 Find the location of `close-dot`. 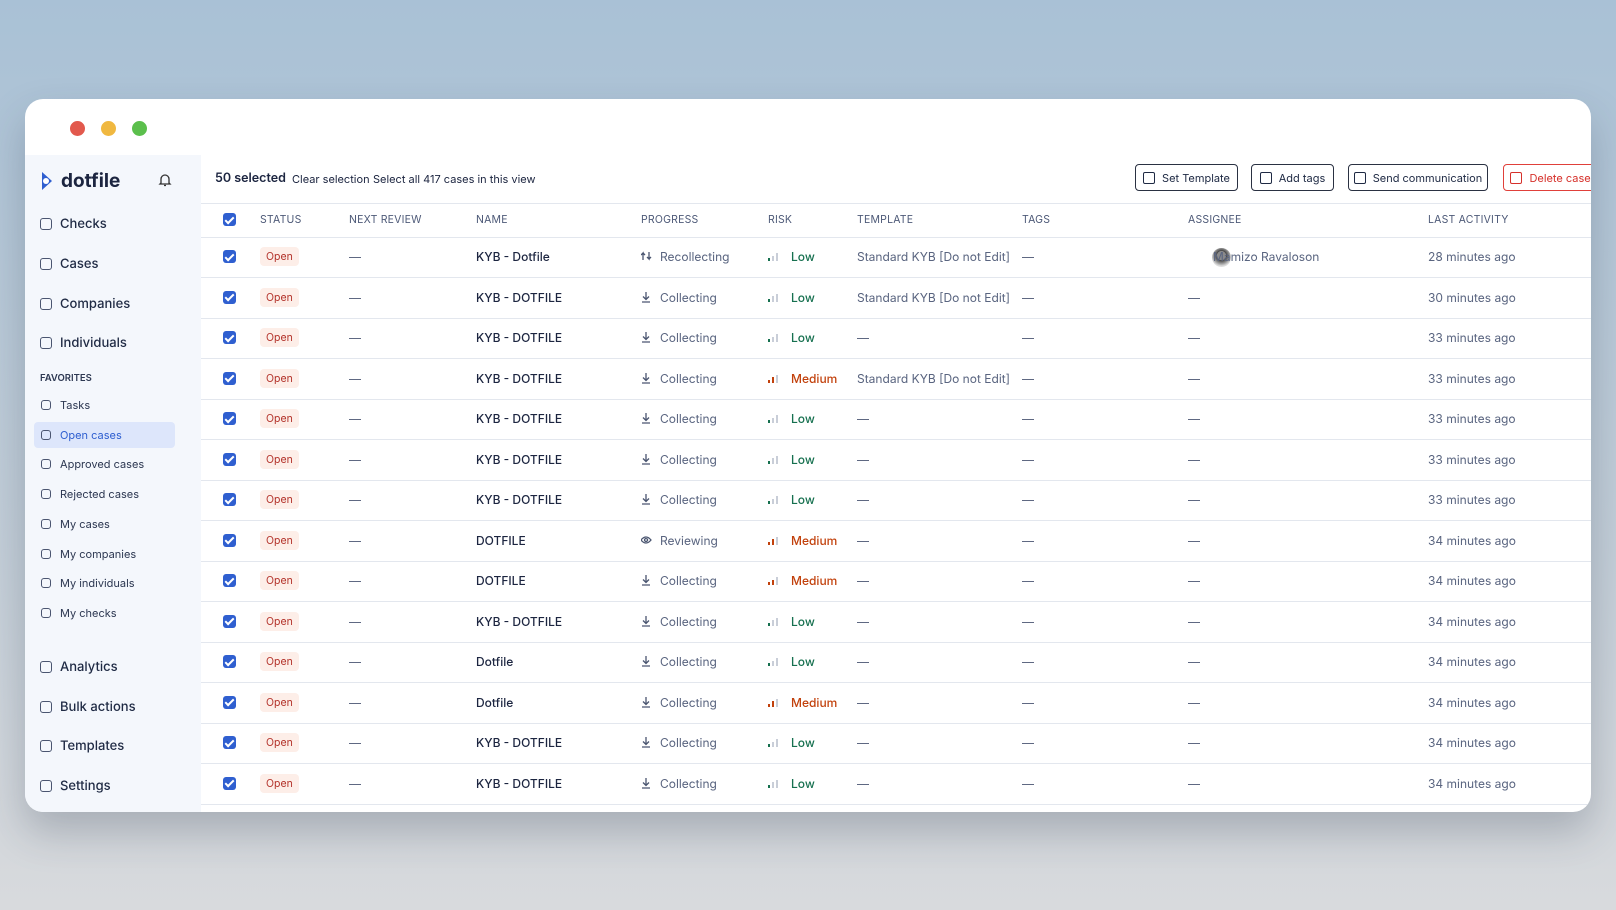

close-dot is located at coordinates (77, 128).